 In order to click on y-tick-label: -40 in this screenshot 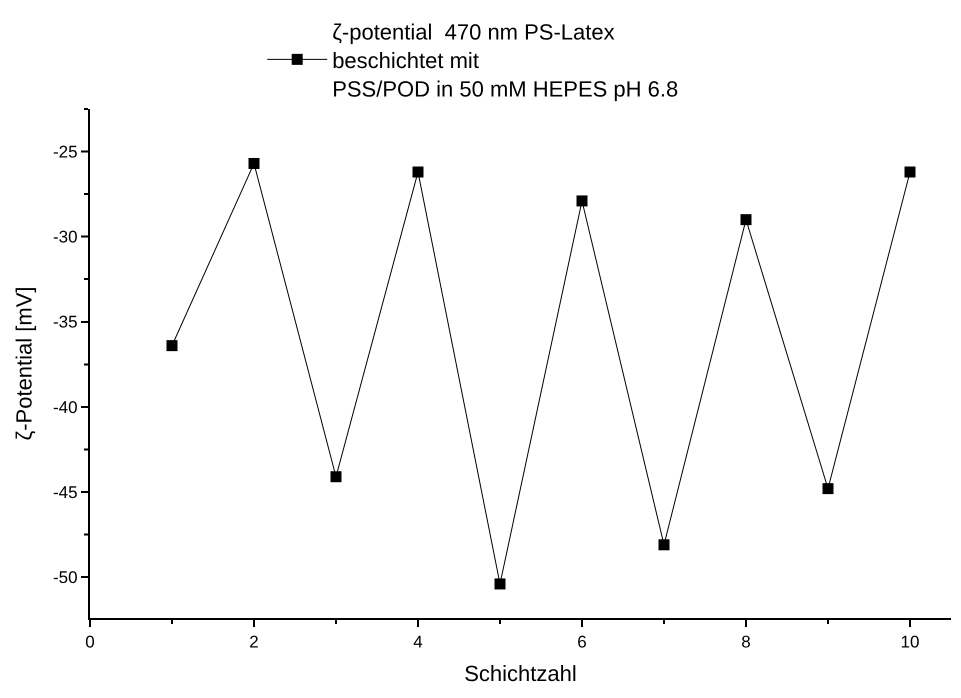, I will do `click(65, 407)`.